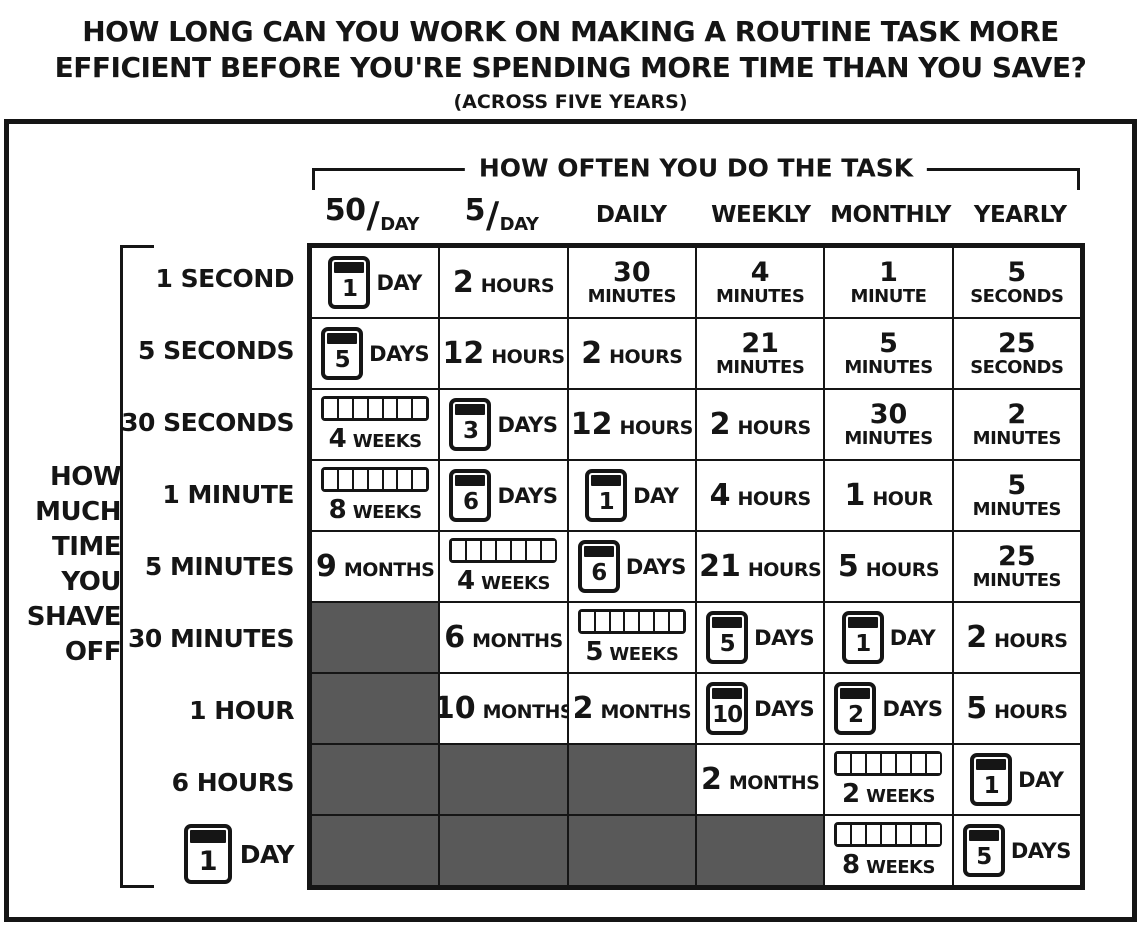 This screenshot has height=927, width=1141. I want to click on calendar-day-number: 6, so click(599, 573).